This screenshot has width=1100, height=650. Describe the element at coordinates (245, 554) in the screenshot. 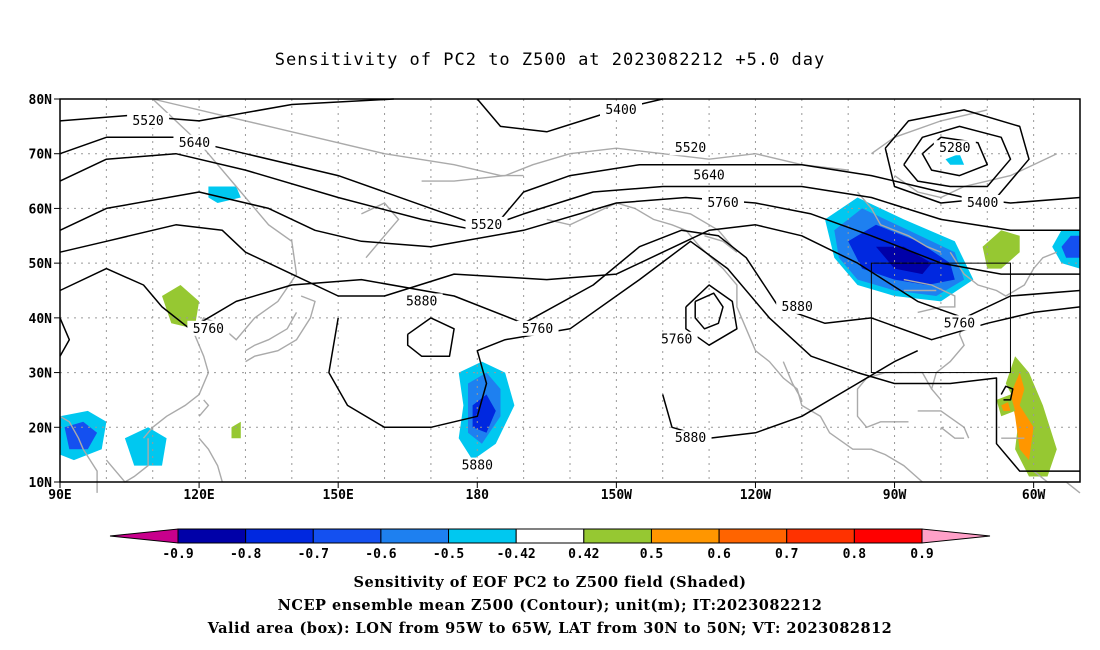

I see `colorbar-label: -0.8` at that location.